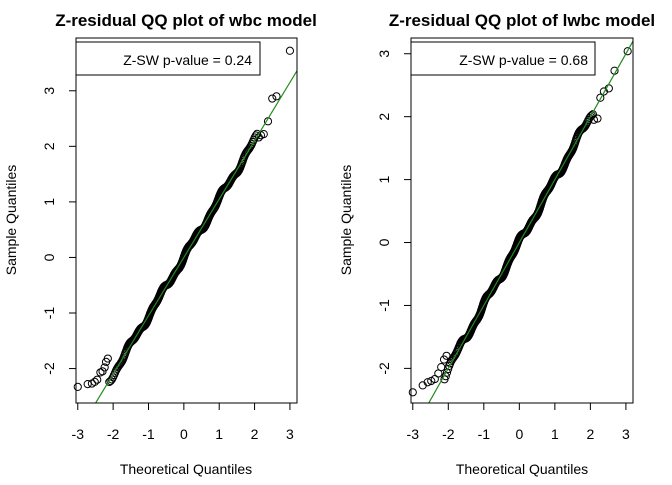 Image resolution: width=672 pixels, height=485 pixels. Describe the element at coordinates (187, 60) in the screenshot. I see `legend-text: Z-SW p-value = 0.24` at that location.